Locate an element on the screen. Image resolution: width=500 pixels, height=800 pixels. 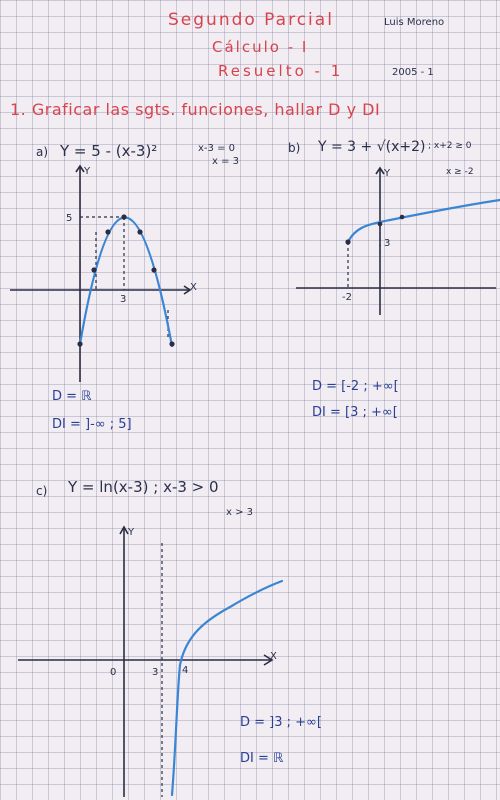
page-title: Segundo Parcial is located at coordinates (251, 20).